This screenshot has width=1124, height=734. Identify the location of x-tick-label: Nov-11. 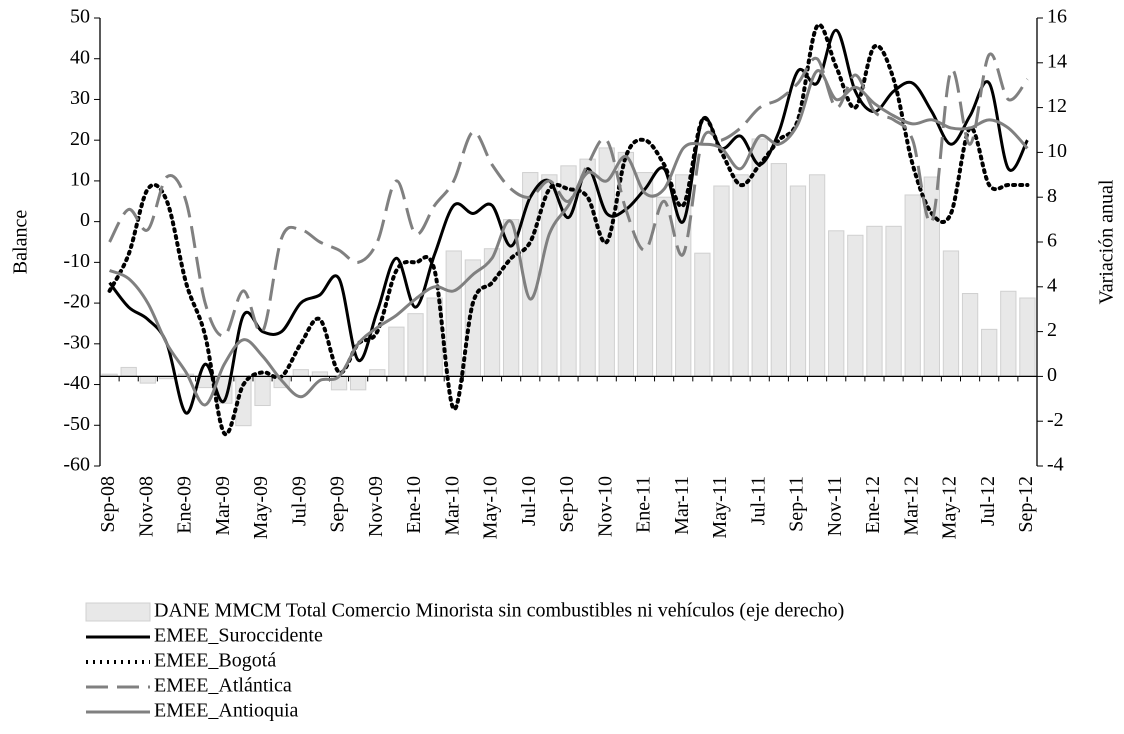
(835, 506).